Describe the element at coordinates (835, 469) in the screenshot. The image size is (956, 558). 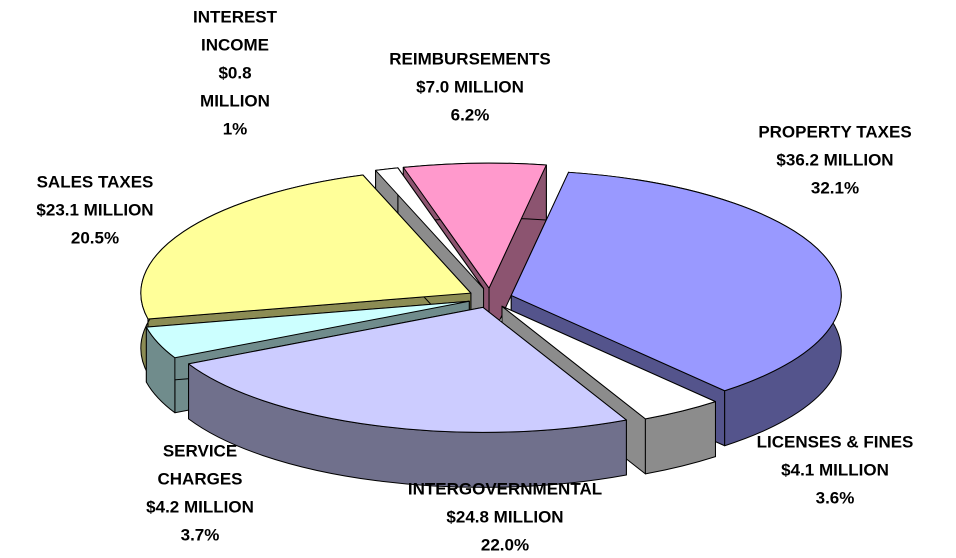
I see `amount-label: $4.1 MILLION` at that location.